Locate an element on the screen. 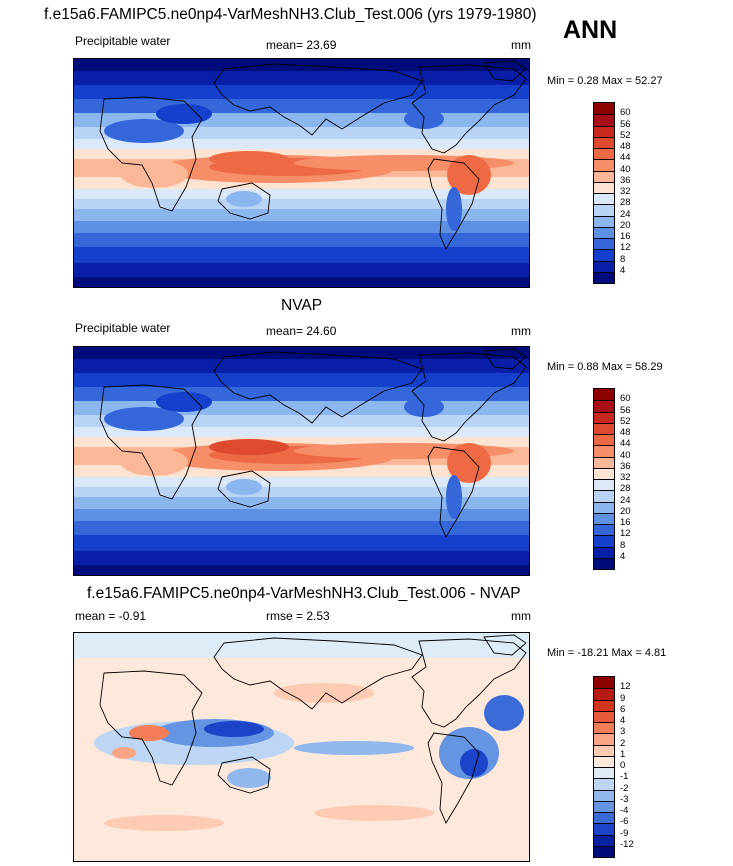 The image size is (733, 866). antarctic-contour is located at coordinates (301, 849).